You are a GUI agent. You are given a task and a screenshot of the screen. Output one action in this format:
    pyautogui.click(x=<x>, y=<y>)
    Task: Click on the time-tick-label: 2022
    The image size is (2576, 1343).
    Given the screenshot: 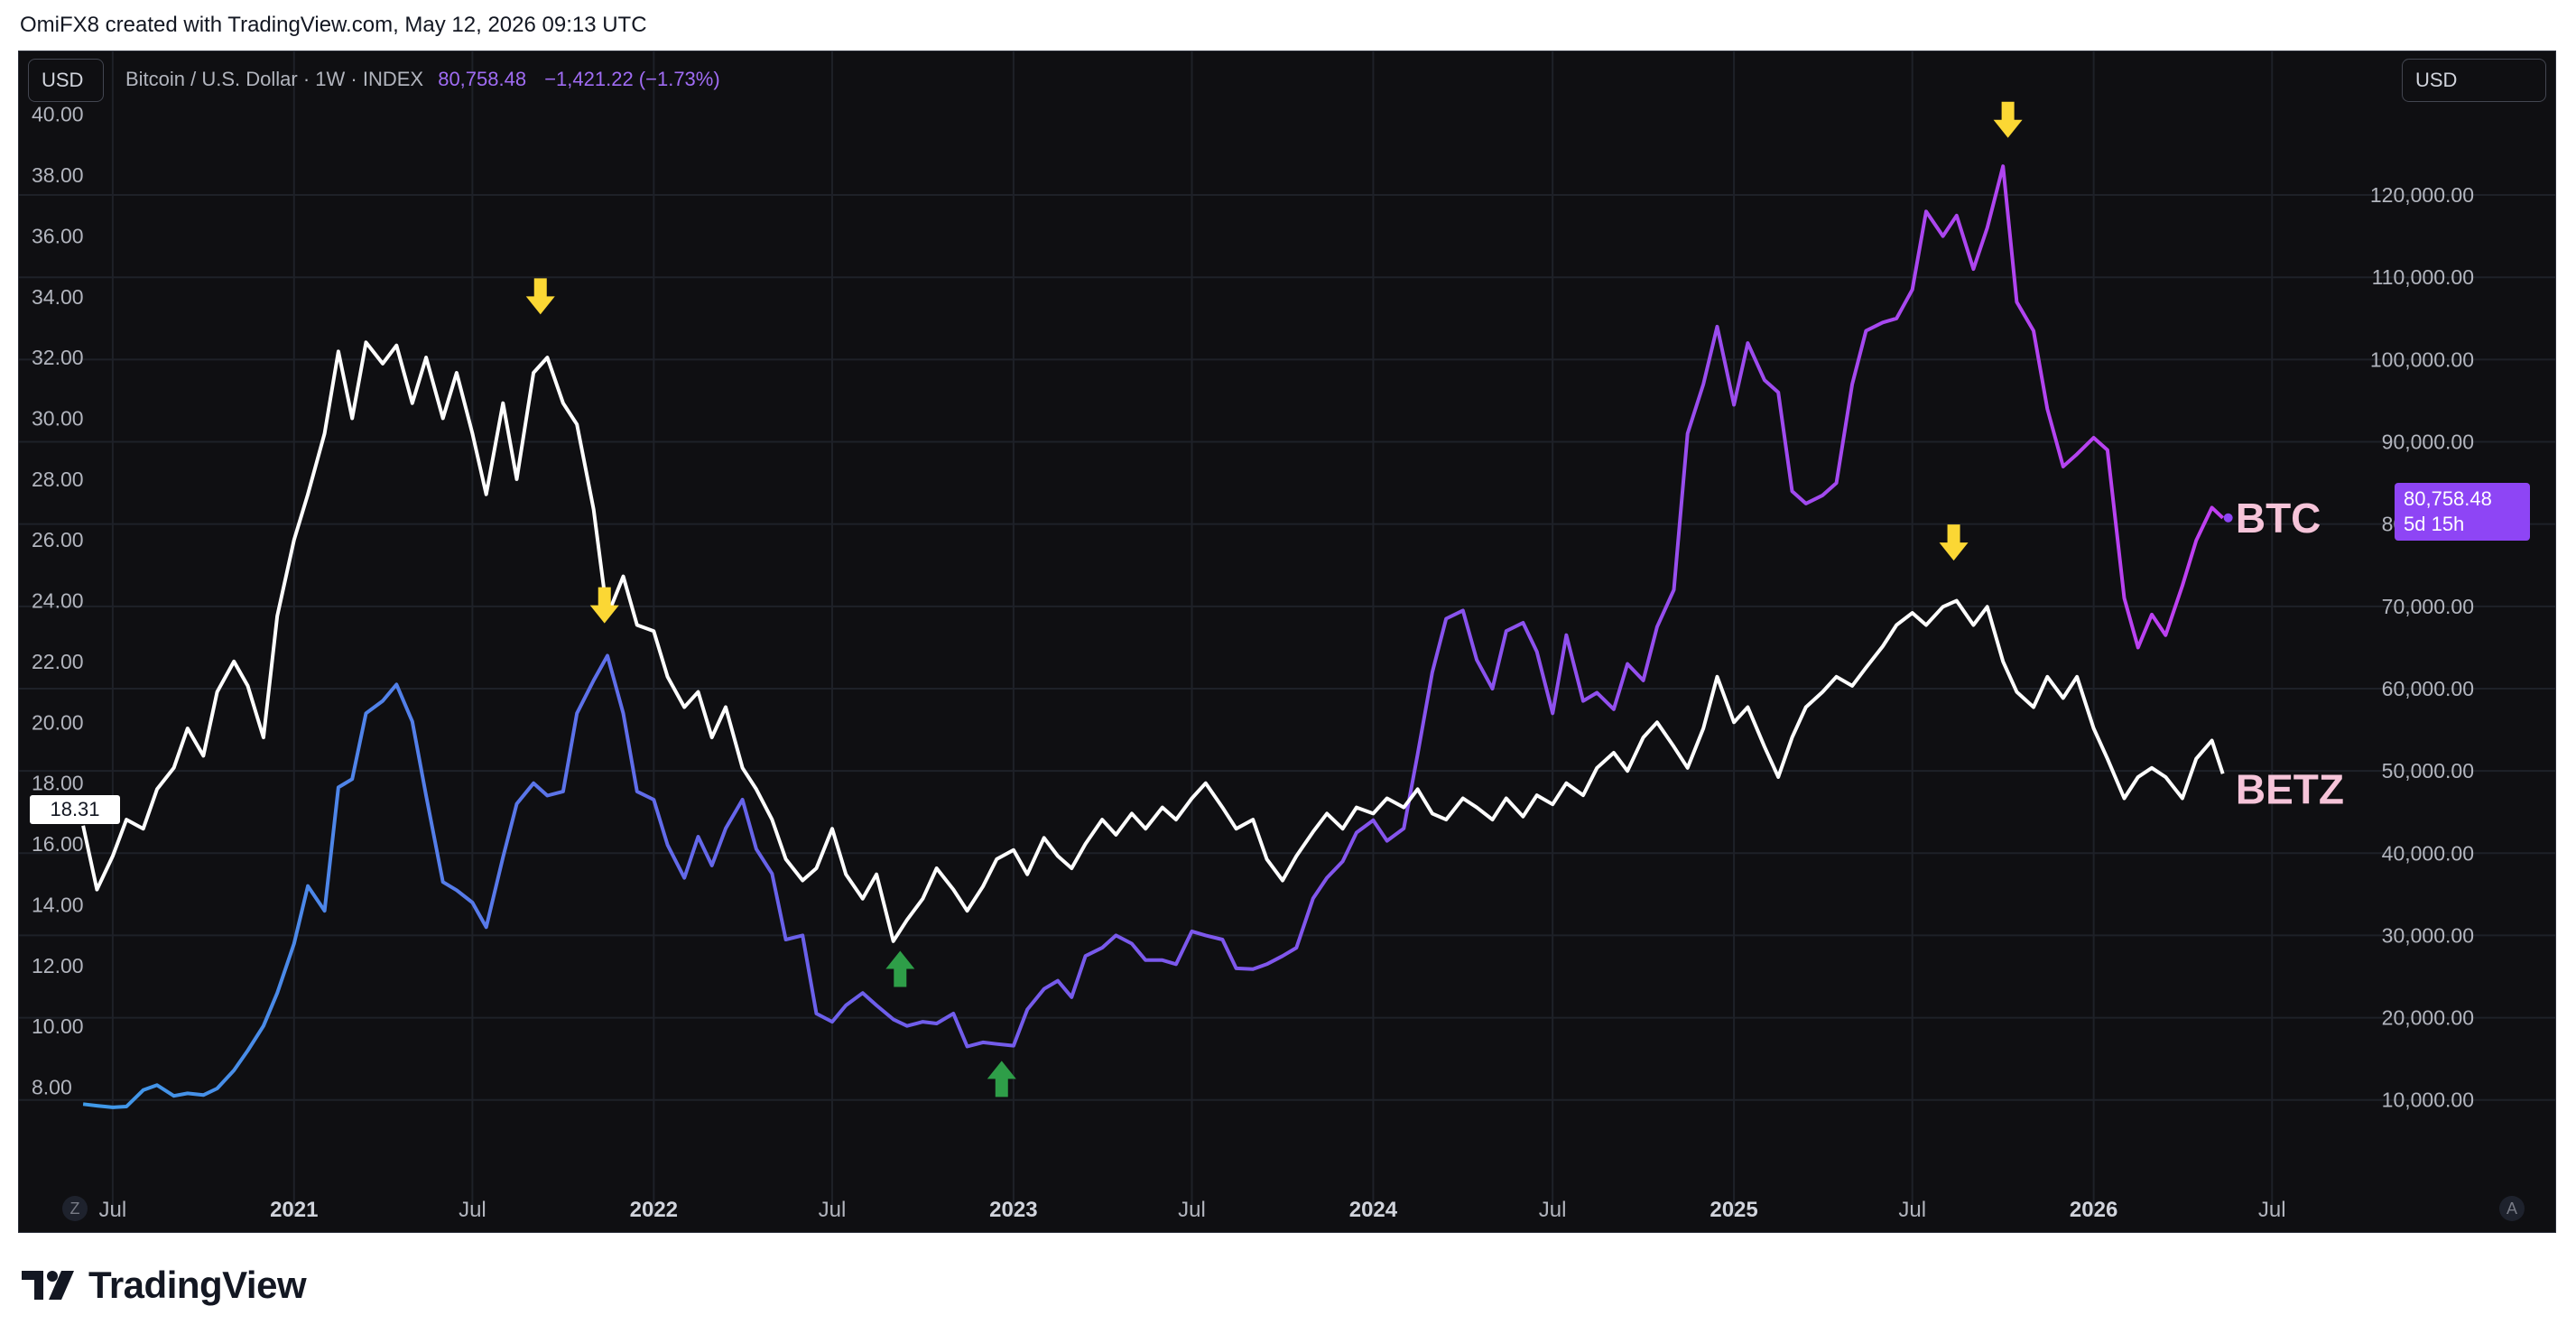 What is the action you would take?
    pyautogui.click(x=654, y=1210)
    